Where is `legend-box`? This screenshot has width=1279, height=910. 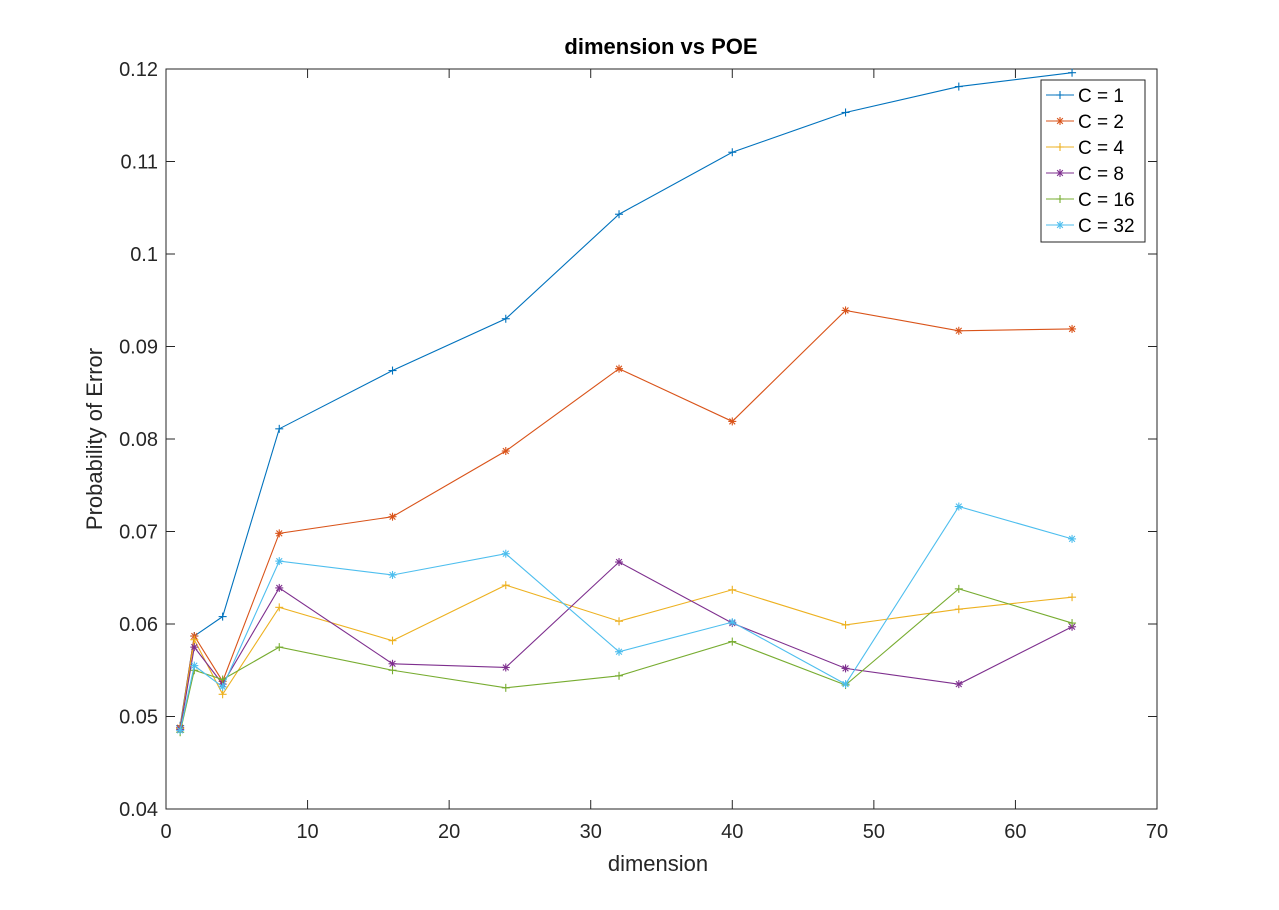
legend-box is located at coordinates (1093, 161).